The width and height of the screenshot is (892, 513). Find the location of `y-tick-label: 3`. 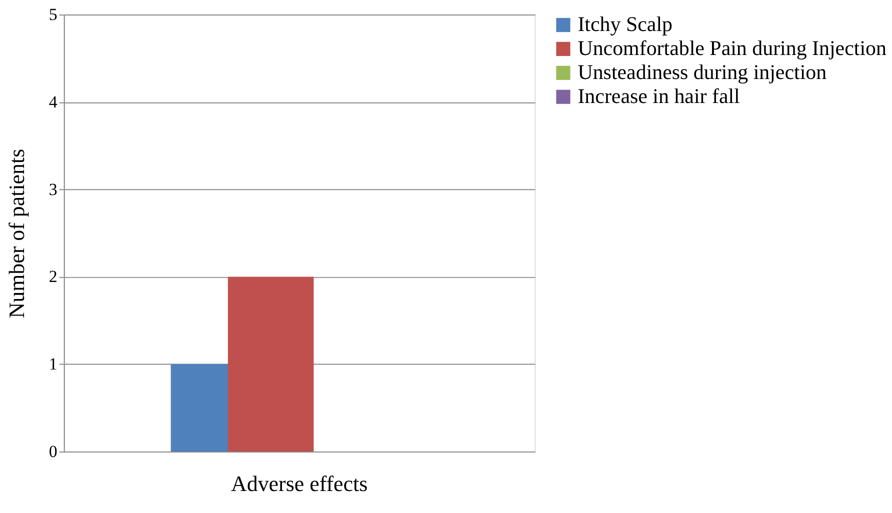

y-tick-label: 3 is located at coordinates (53, 189).